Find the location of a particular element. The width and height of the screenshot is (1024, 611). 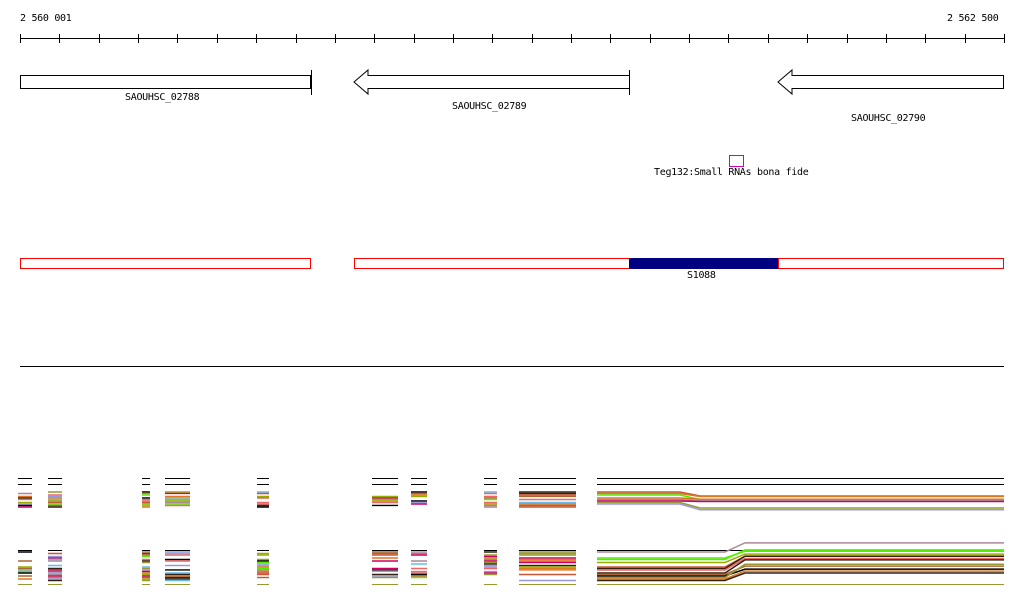

region-S1088 is located at coordinates (703, 263).